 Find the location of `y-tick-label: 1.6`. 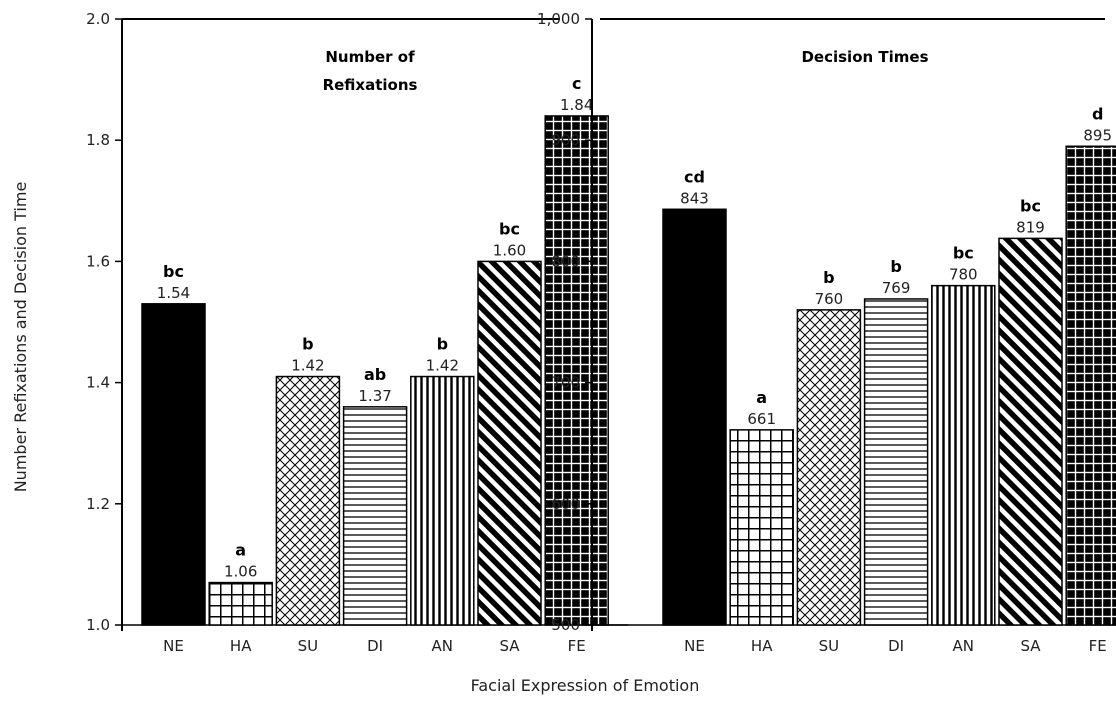

y-tick-label: 1.6 is located at coordinates (98, 261).